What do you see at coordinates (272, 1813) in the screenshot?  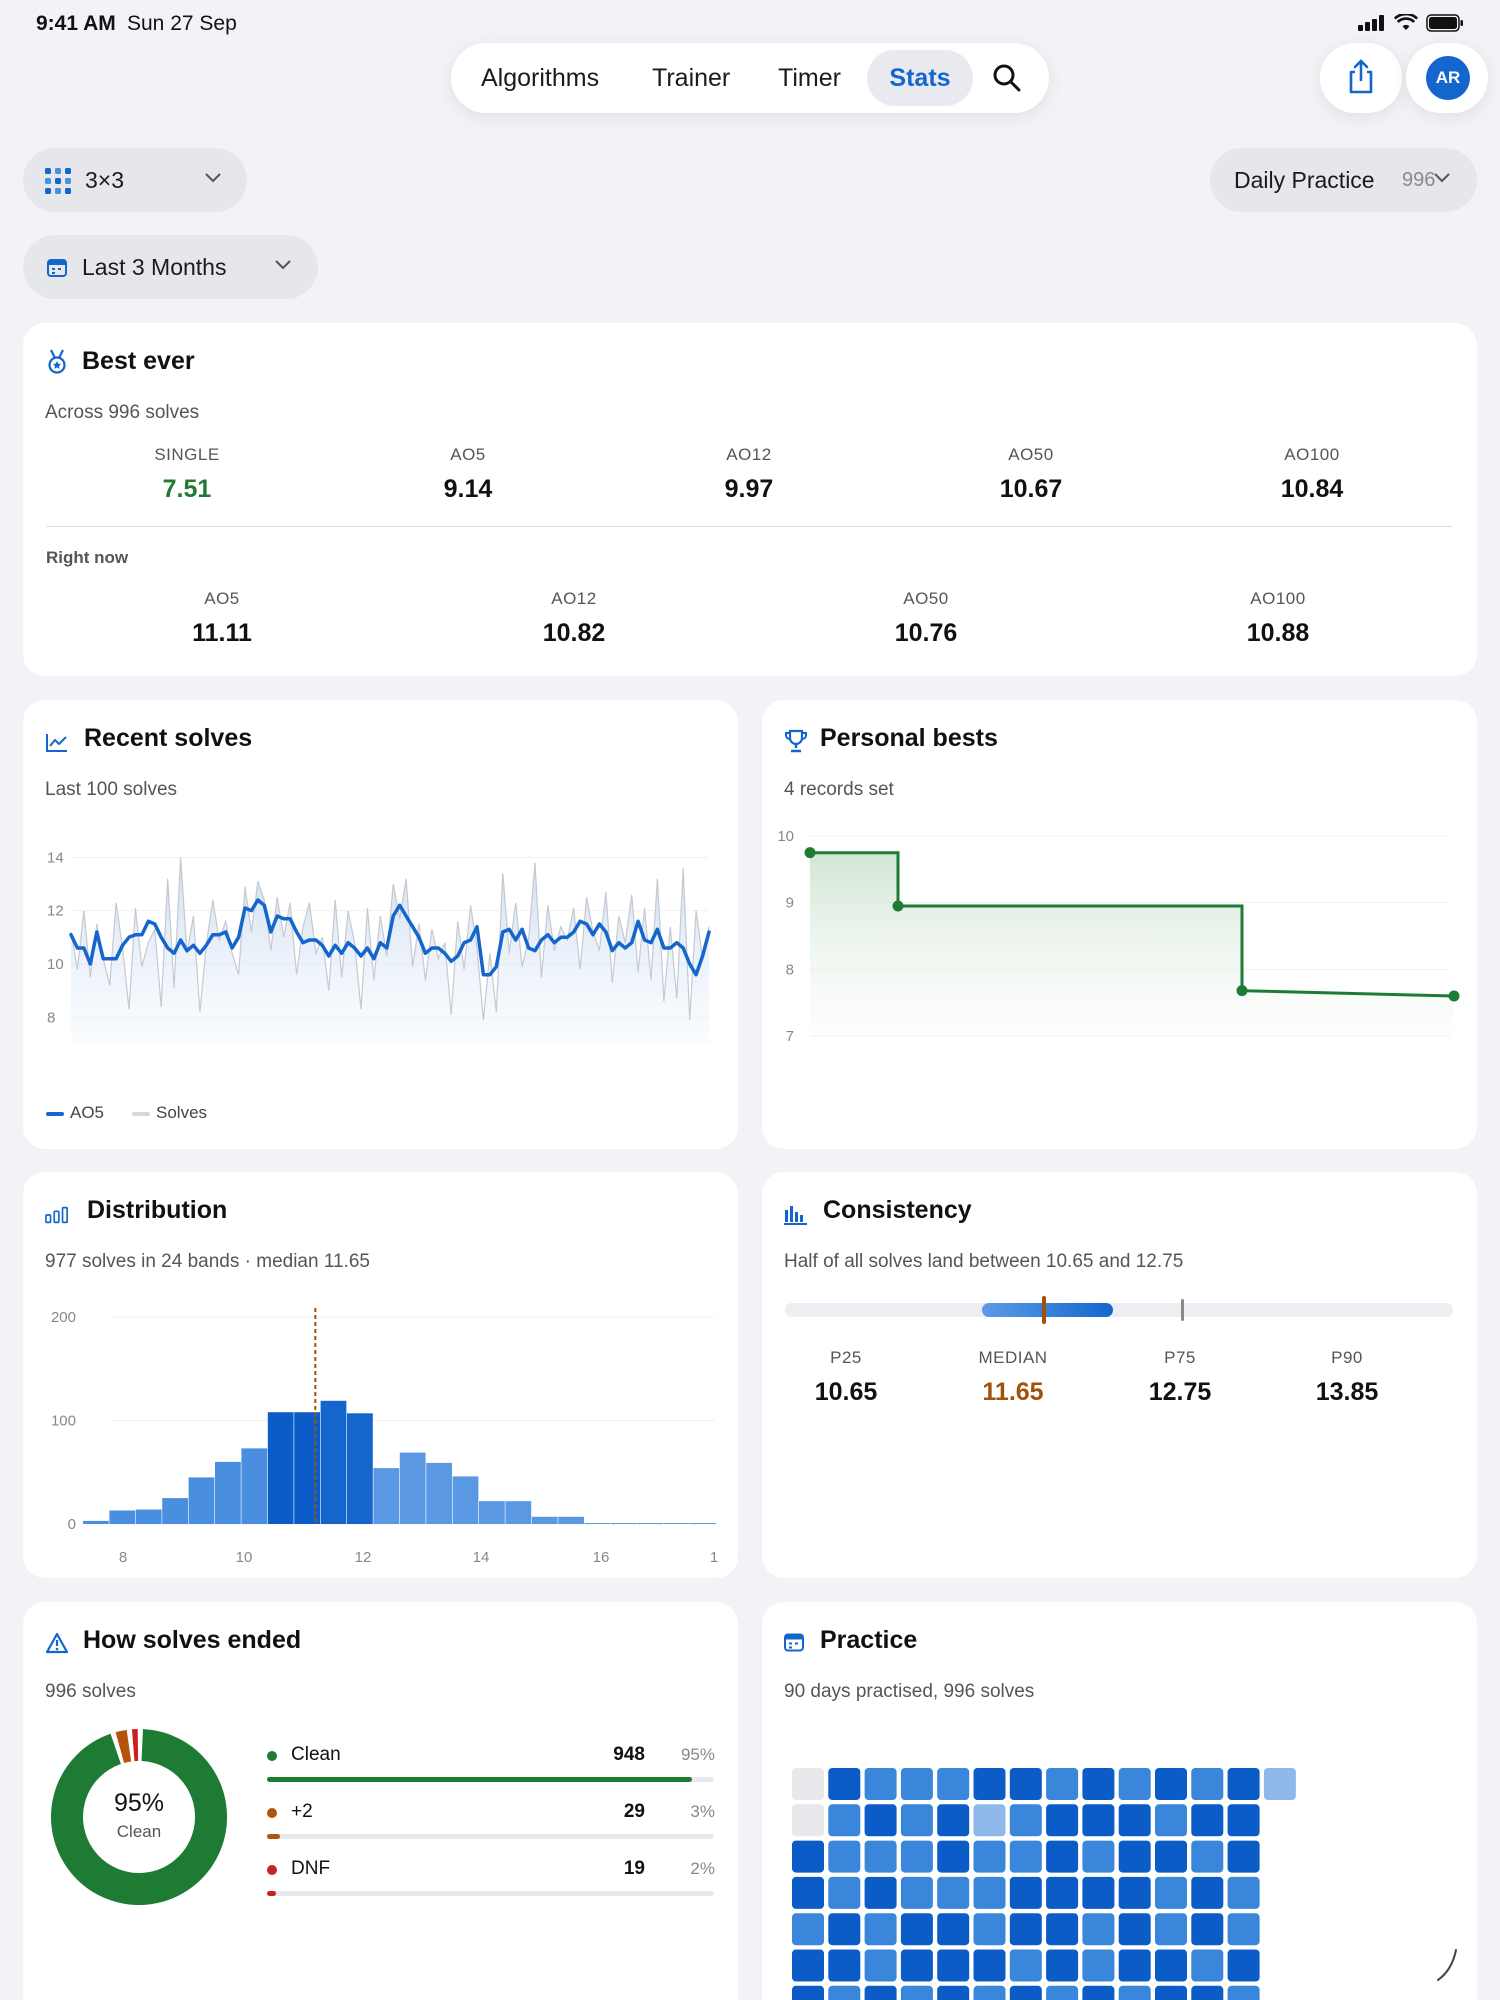 I see `legend-dot` at bounding box center [272, 1813].